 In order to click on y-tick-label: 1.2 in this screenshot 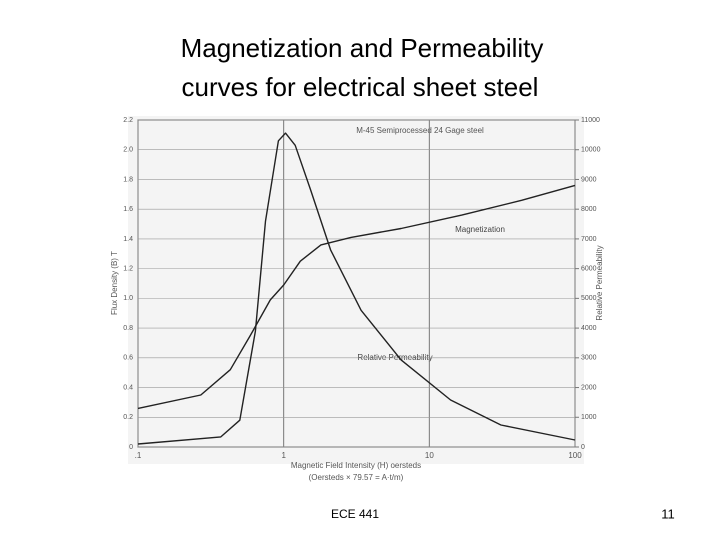, I will do `click(128, 268)`.